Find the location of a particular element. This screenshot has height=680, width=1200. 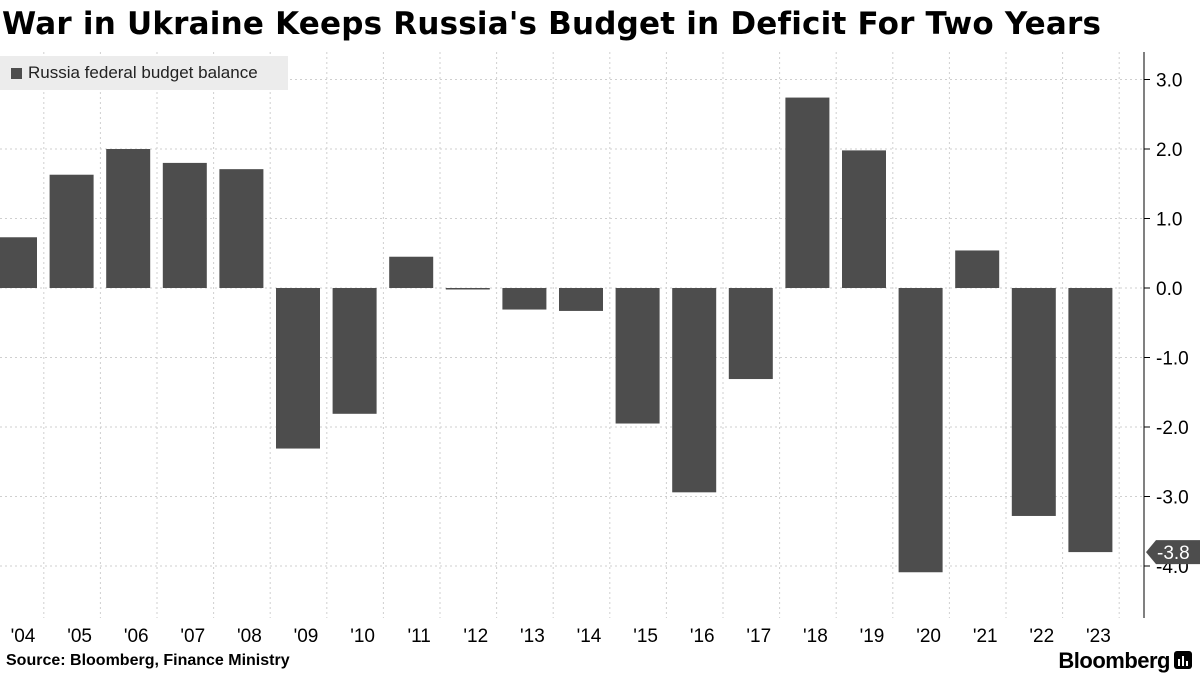

legend-swatch is located at coordinates (16, 73).